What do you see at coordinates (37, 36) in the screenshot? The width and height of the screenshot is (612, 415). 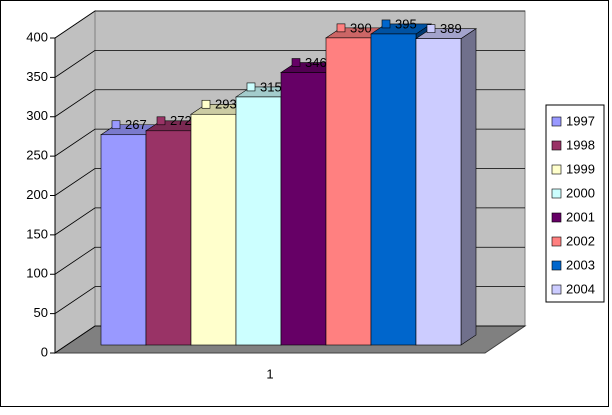 I see `y-tick-label: 400` at bounding box center [37, 36].